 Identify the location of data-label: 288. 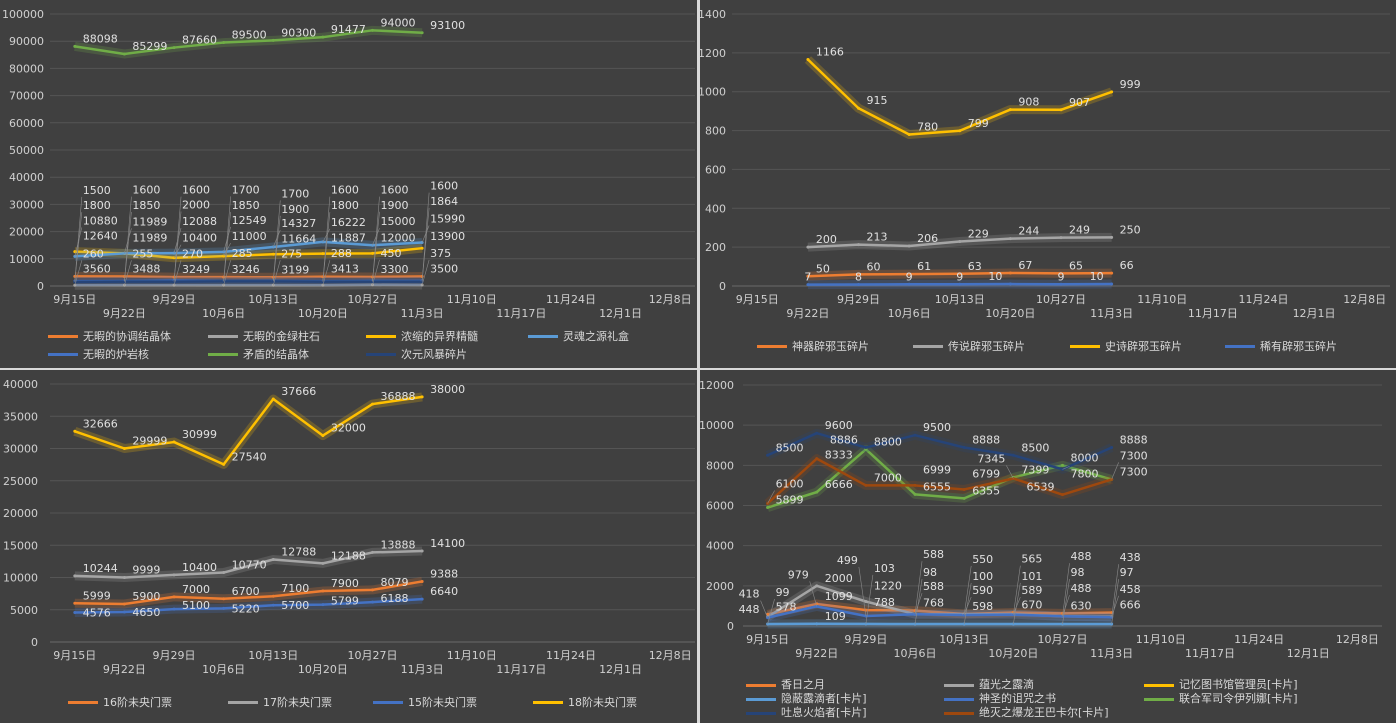
(341, 253).